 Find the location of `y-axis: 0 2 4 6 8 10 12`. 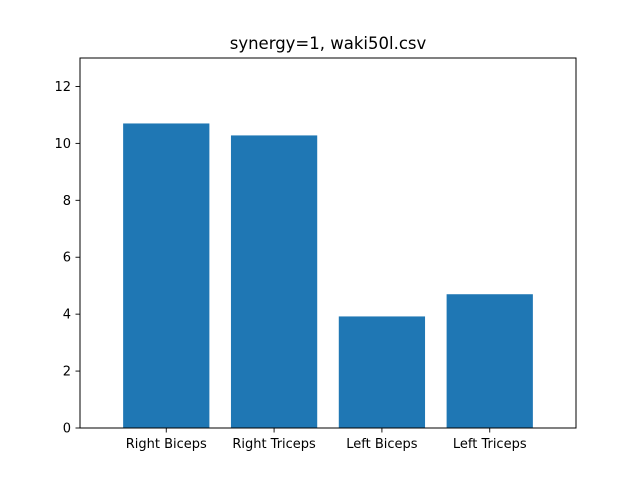

y-axis: 0 2 4 6 8 10 12 is located at coordinates (67, 258).